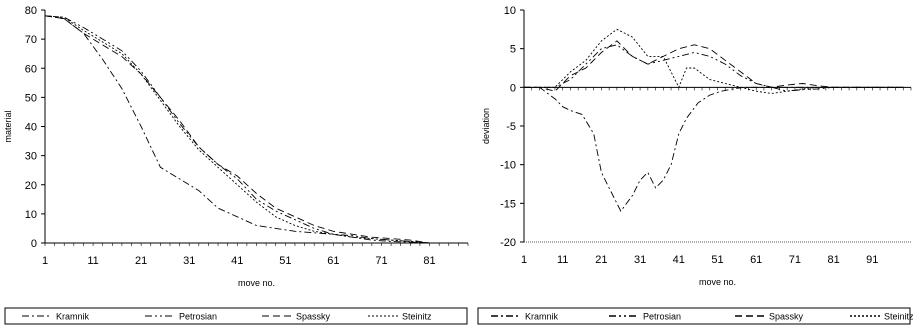 Image resolution: width=913 pixels, height=328 pixels. What do you see at coordinates (31, 98) in the screenshot?
I see `y-tick-label: 50` at bounding box center [31, 98].